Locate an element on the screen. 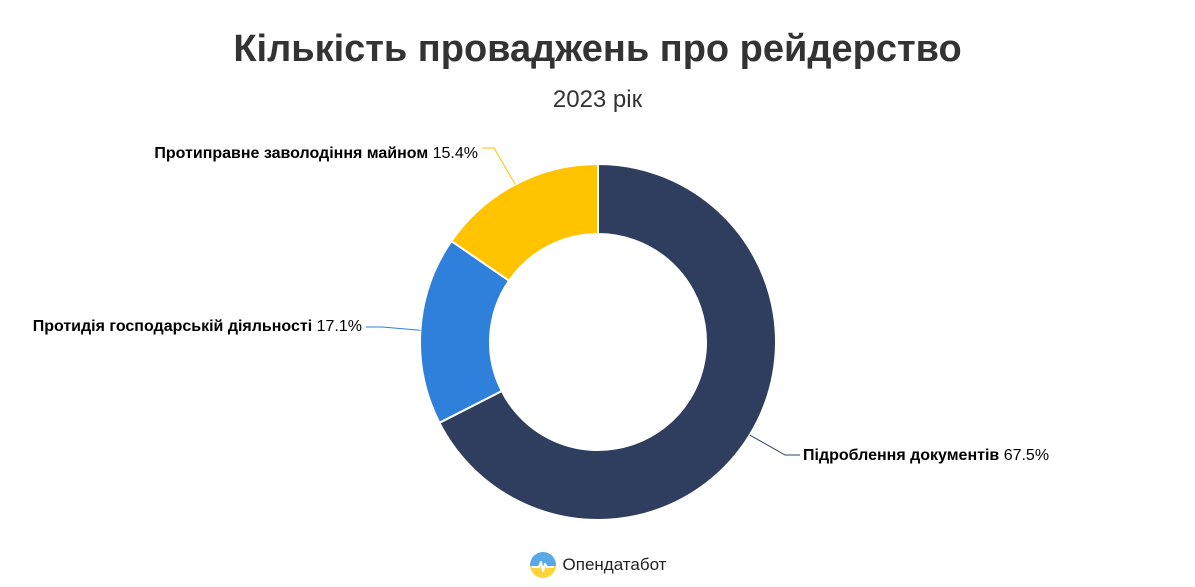  slice-label-value: 67.5% is located at coordinates (1026, 455).